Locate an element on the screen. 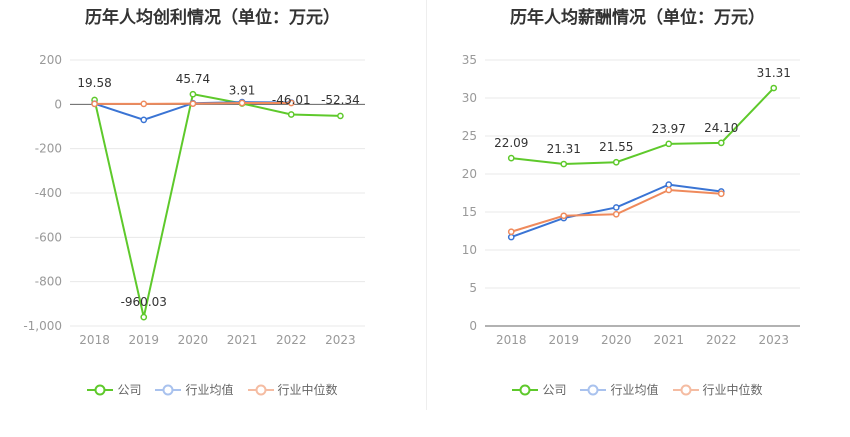  data-label: 21.31 is located at coordinates (564, 149).